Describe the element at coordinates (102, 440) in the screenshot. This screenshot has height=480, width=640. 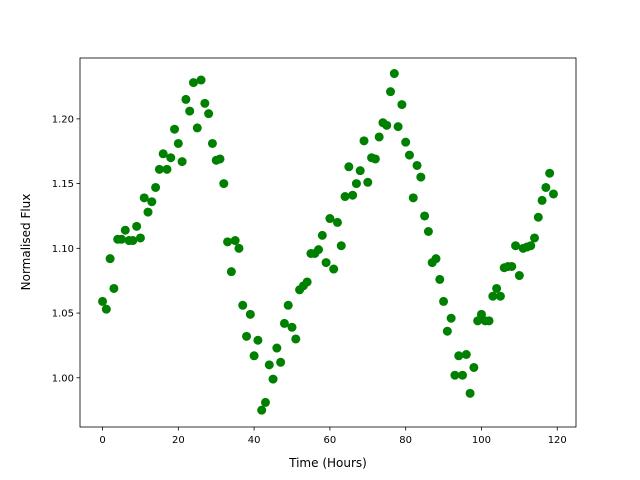
I see `x-tick-label: 0` at that location.